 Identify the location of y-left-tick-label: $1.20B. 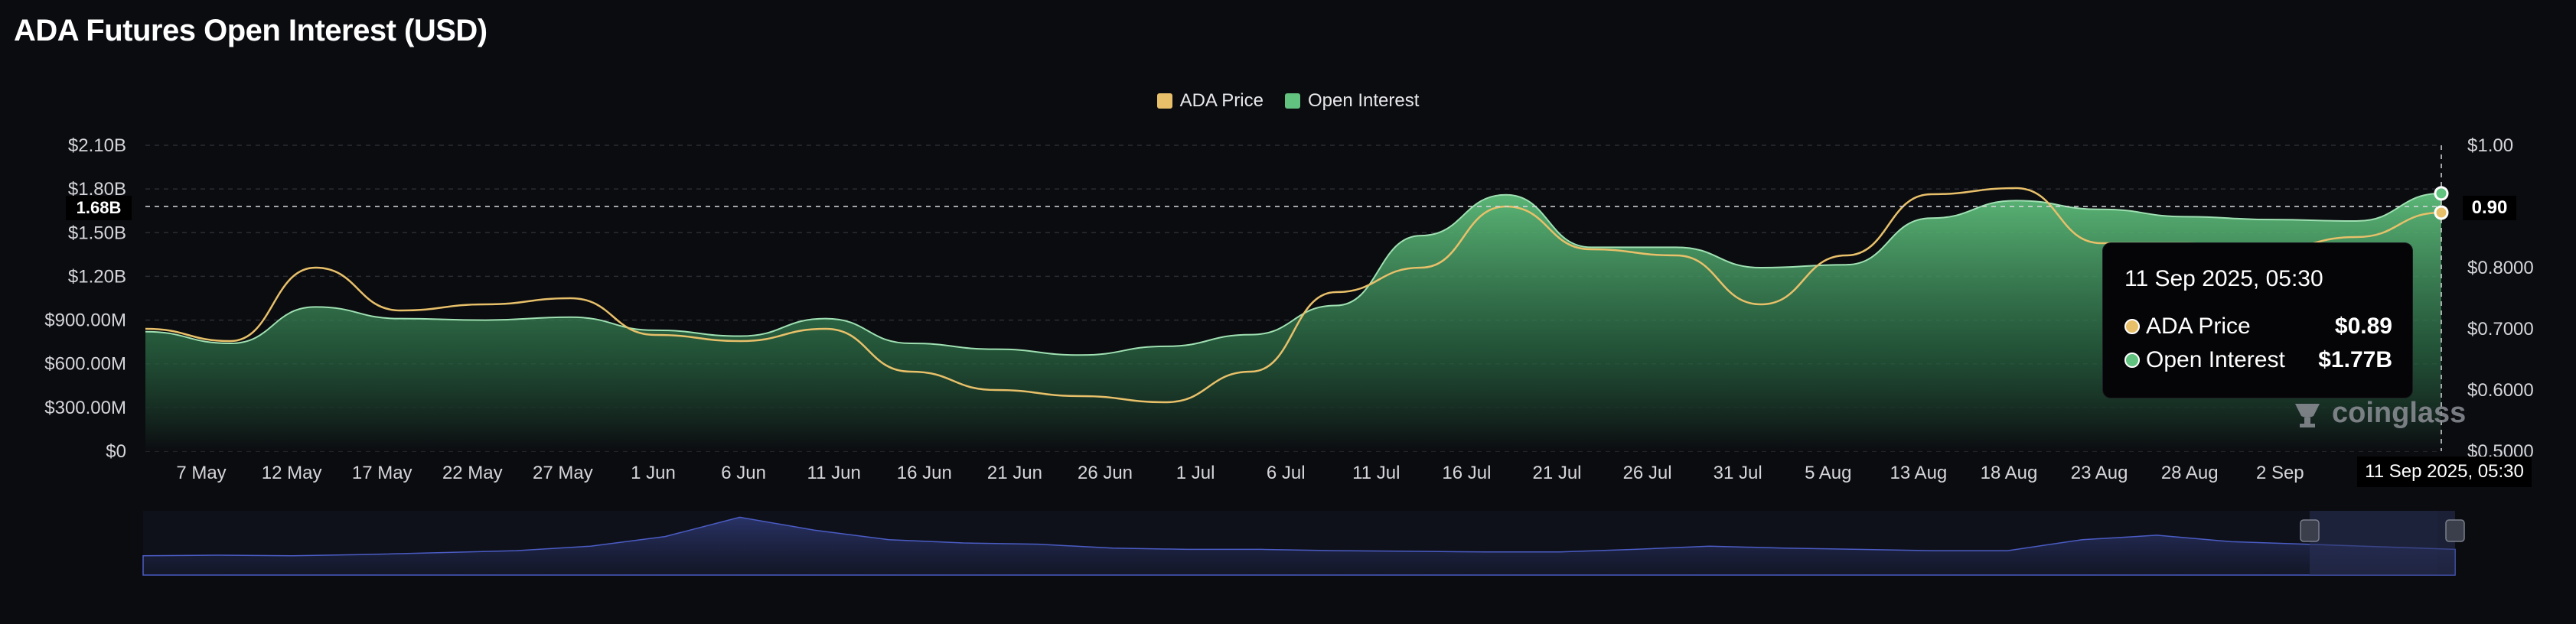
(97, 276).